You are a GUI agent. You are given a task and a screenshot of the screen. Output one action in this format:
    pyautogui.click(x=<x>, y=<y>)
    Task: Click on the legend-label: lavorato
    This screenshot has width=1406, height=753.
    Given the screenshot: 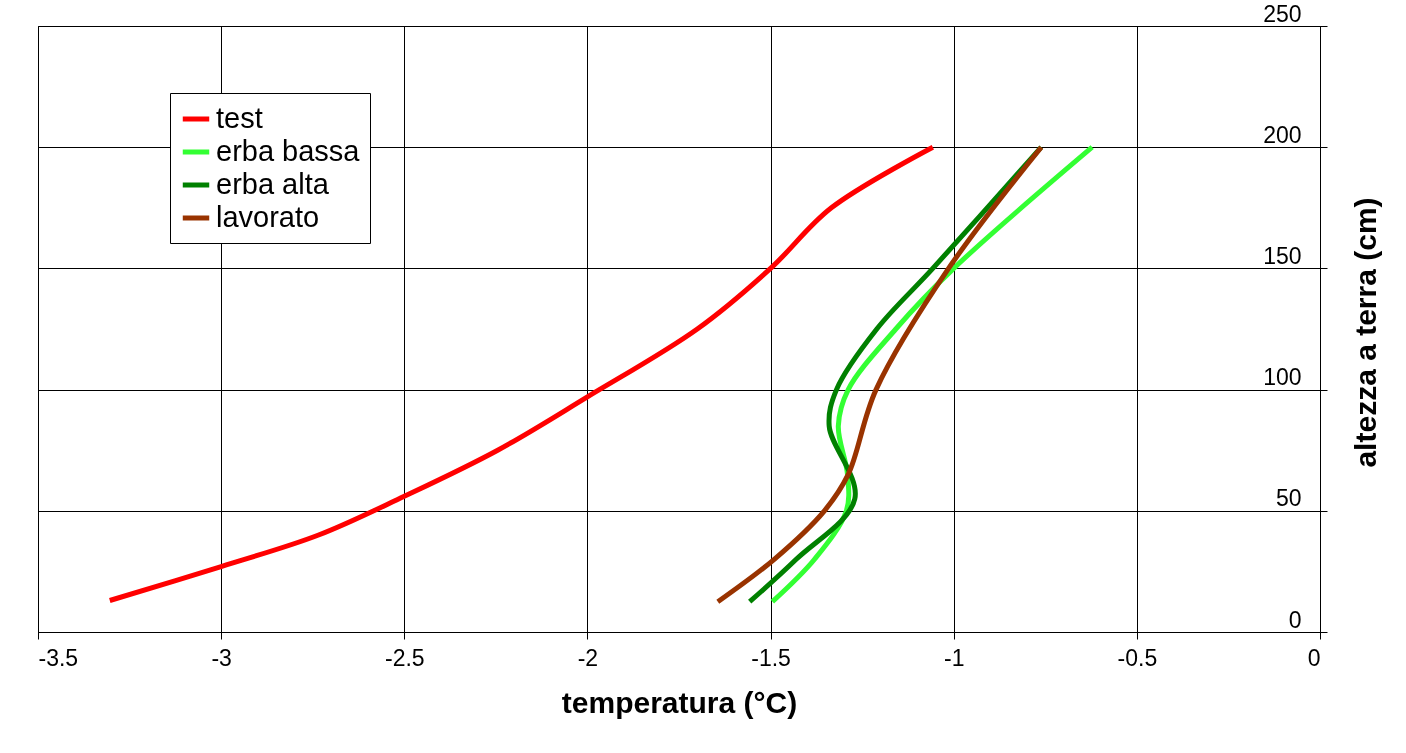 What is the action you would take?
    pyautogui.click(x=268, y=217)
    